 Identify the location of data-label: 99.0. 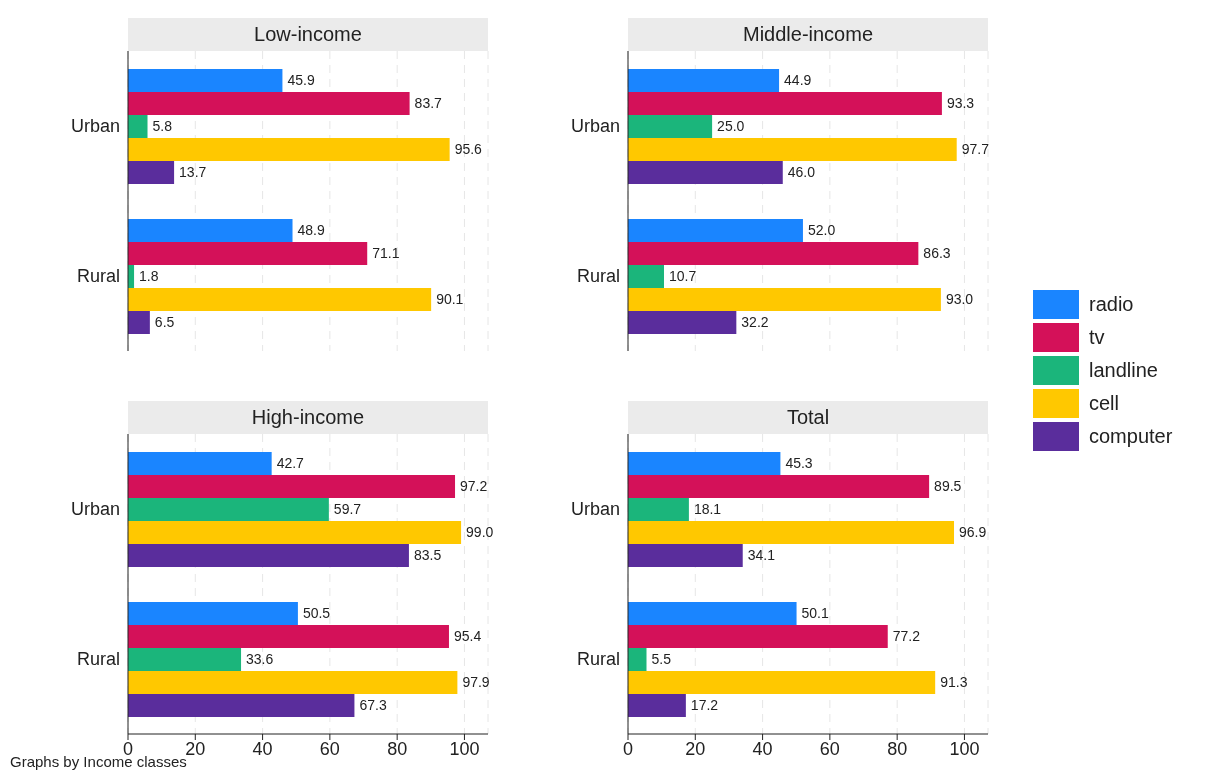
(480, 532).